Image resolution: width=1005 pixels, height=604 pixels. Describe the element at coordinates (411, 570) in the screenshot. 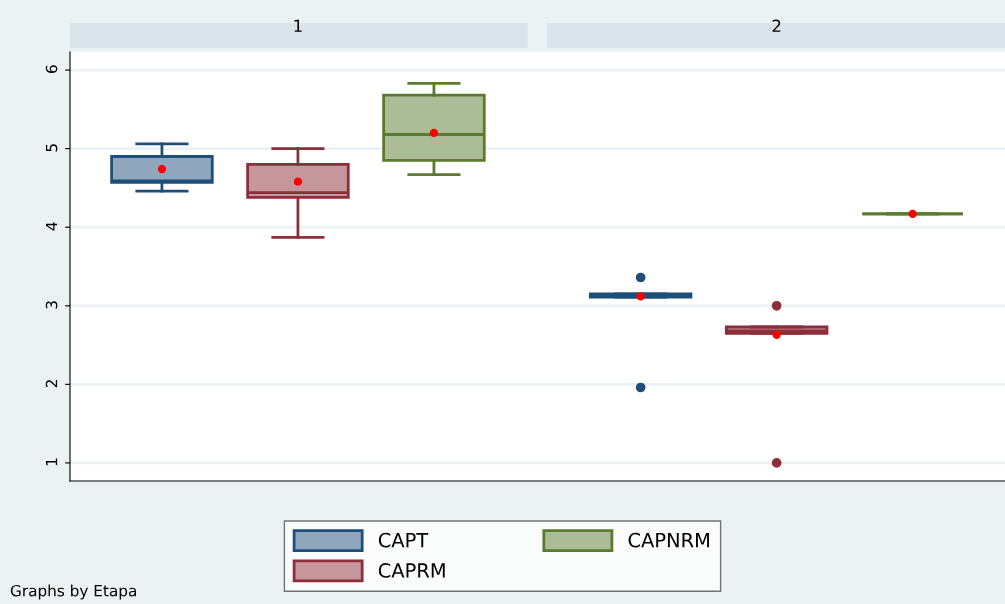

I see `legend-label: CAPRM` at that location.